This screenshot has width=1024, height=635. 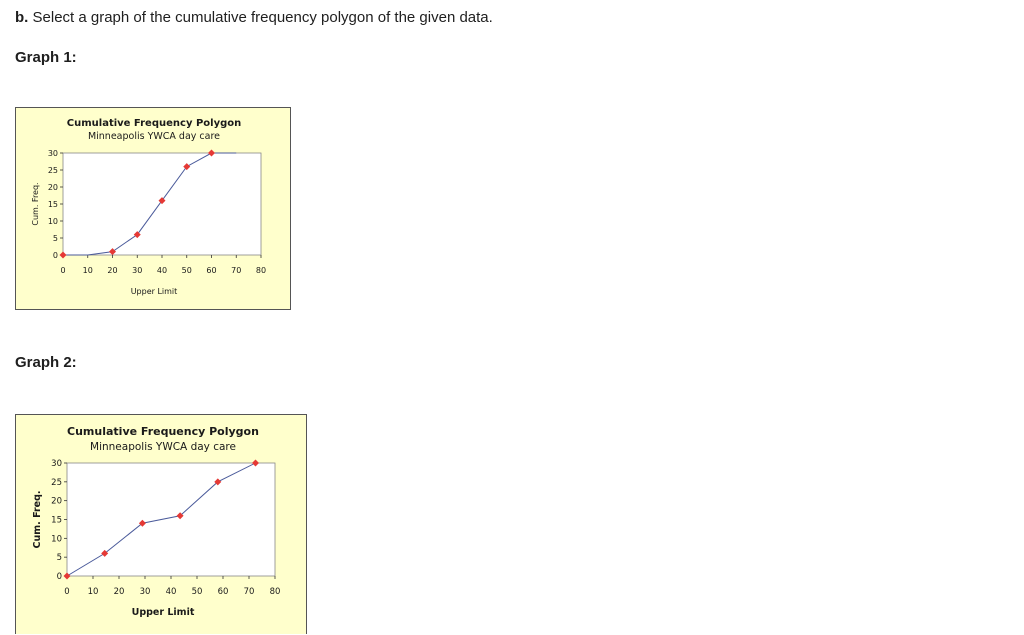 I want to click on question-prefix: b., so click(x=22, y=17).